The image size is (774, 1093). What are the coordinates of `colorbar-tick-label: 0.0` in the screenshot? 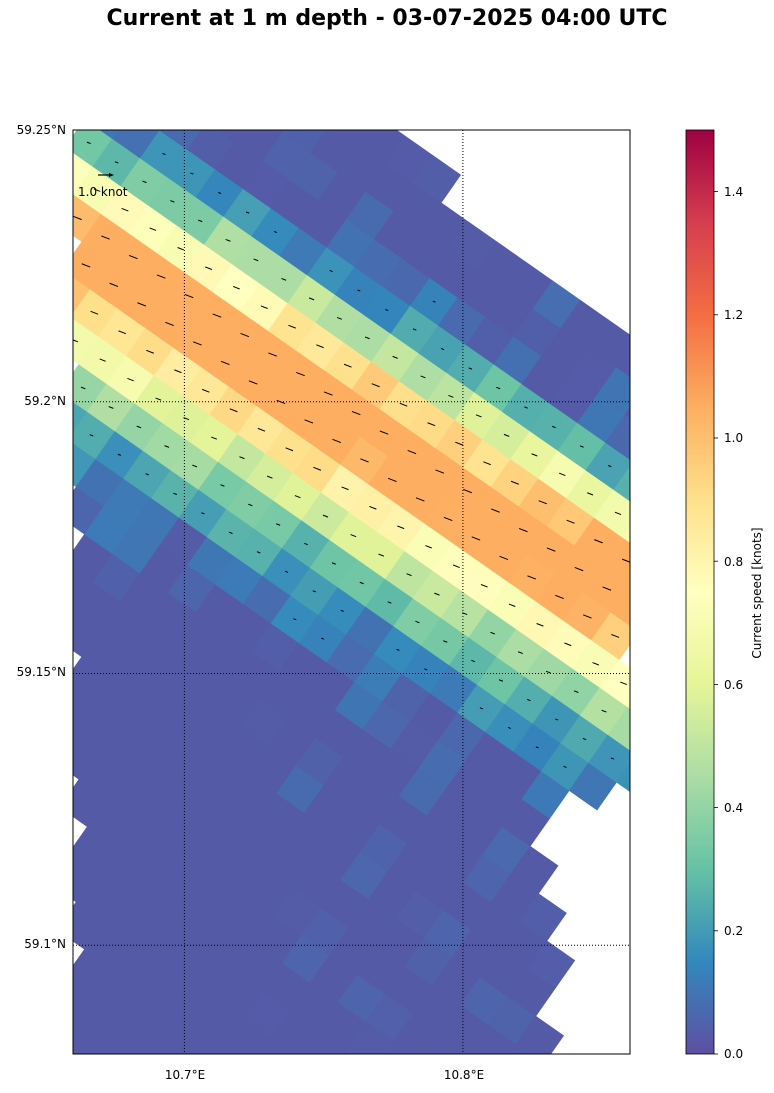 It's located at (734, 1054).